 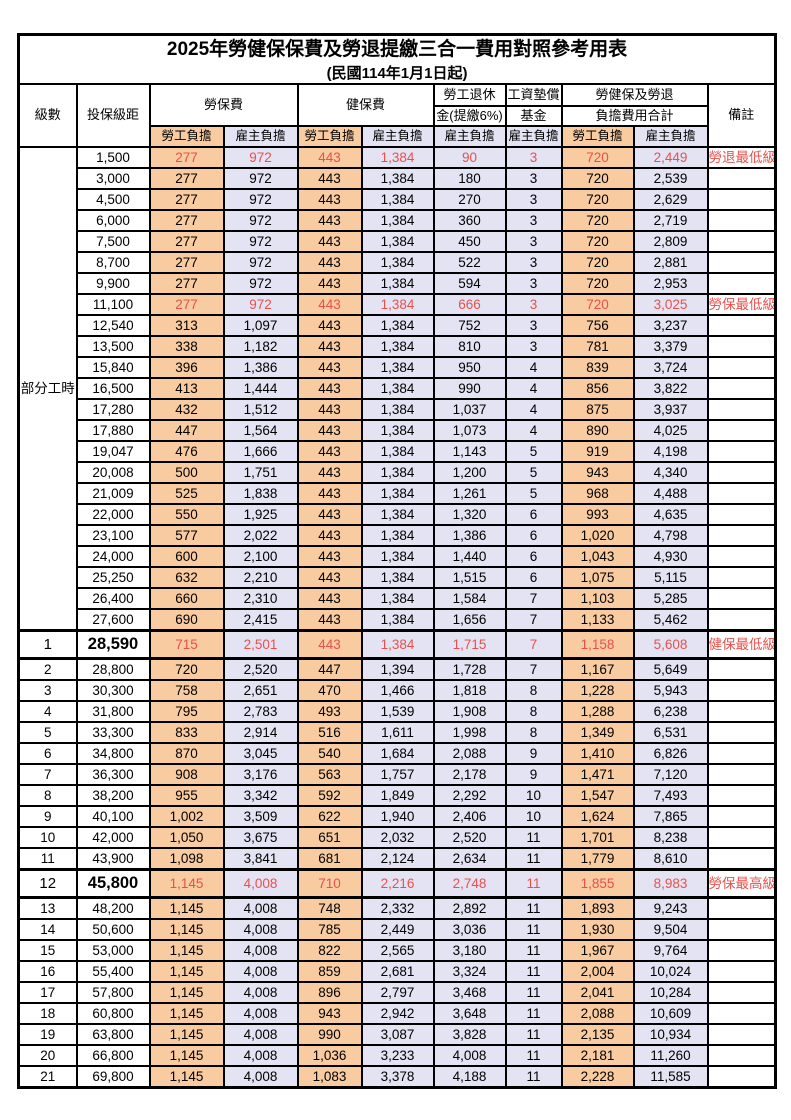 What do you see at coordinates (670, 599) in the screenshot?
I see `value-cell: 5,285` at bounding box center [670, 599].